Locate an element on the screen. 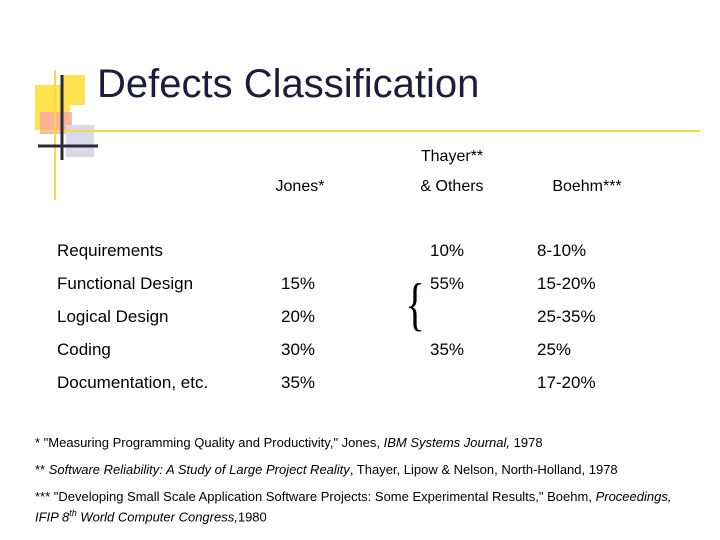 The height and width of the screenshot is (540, 720). footnote-text: th is located at coordinates (73, 513).